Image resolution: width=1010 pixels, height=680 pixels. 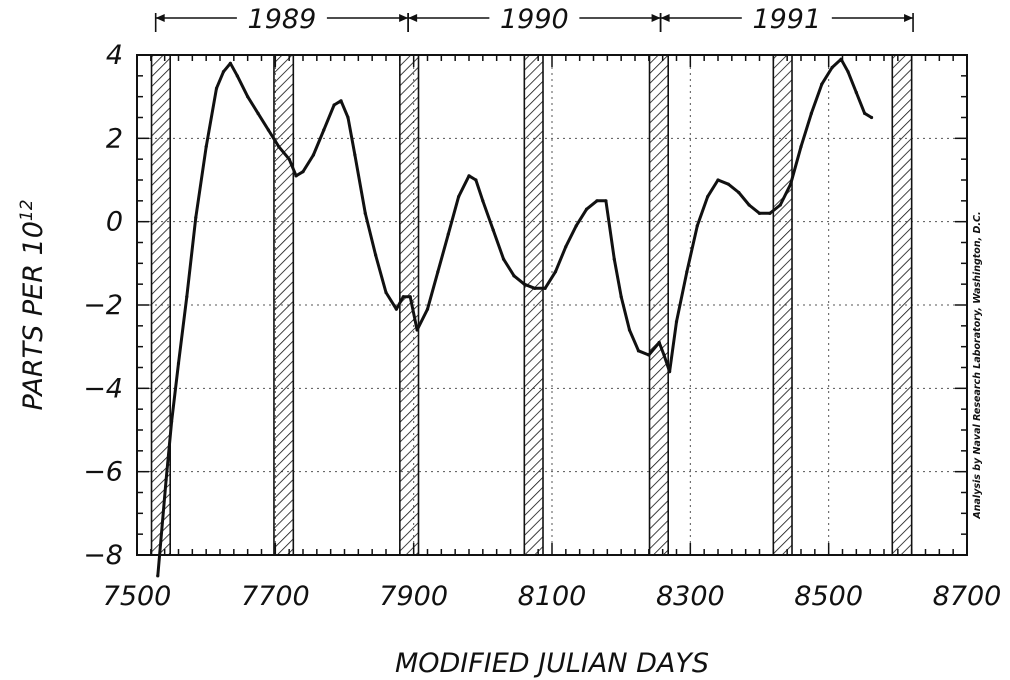 I want to click on x-tick-label: 8300, so click(x=690, y=596).